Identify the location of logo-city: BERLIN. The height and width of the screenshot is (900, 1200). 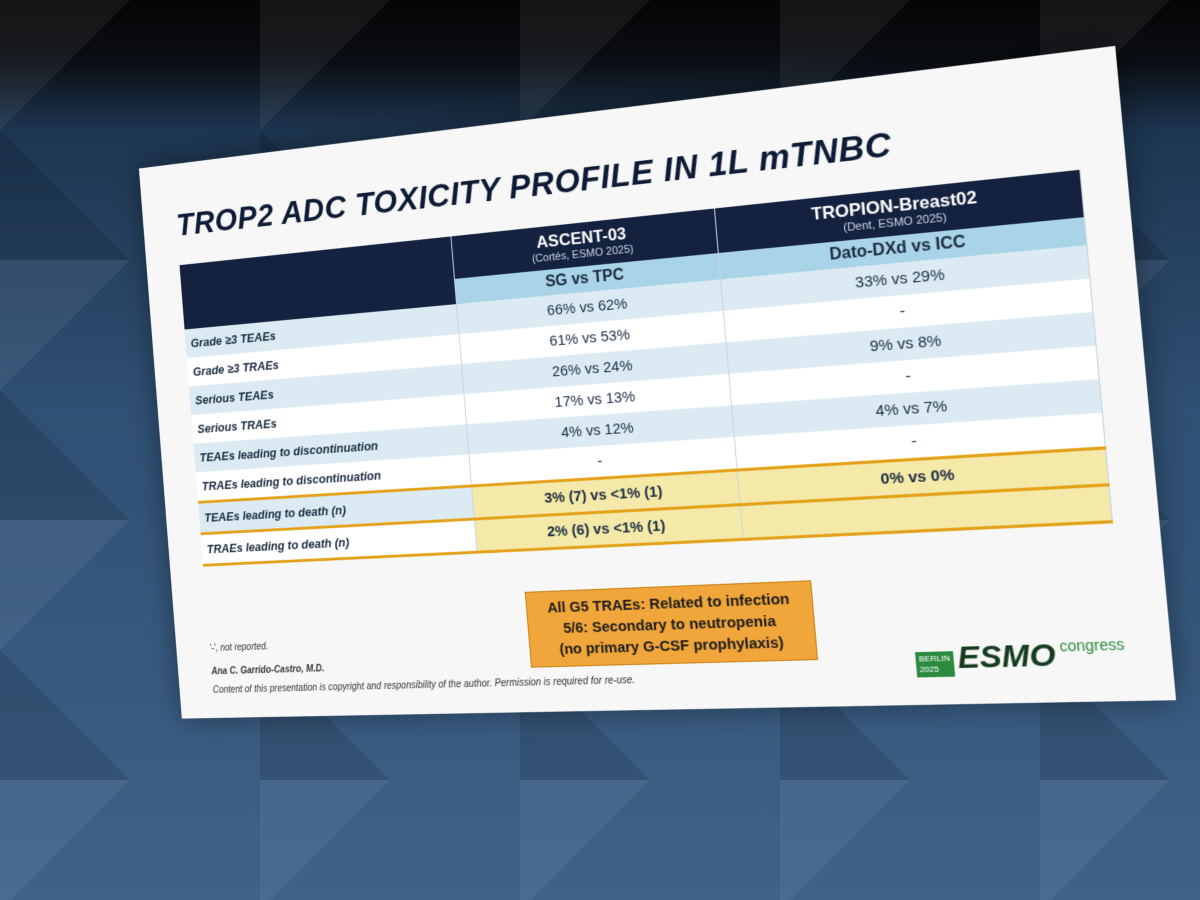
(934, 658).